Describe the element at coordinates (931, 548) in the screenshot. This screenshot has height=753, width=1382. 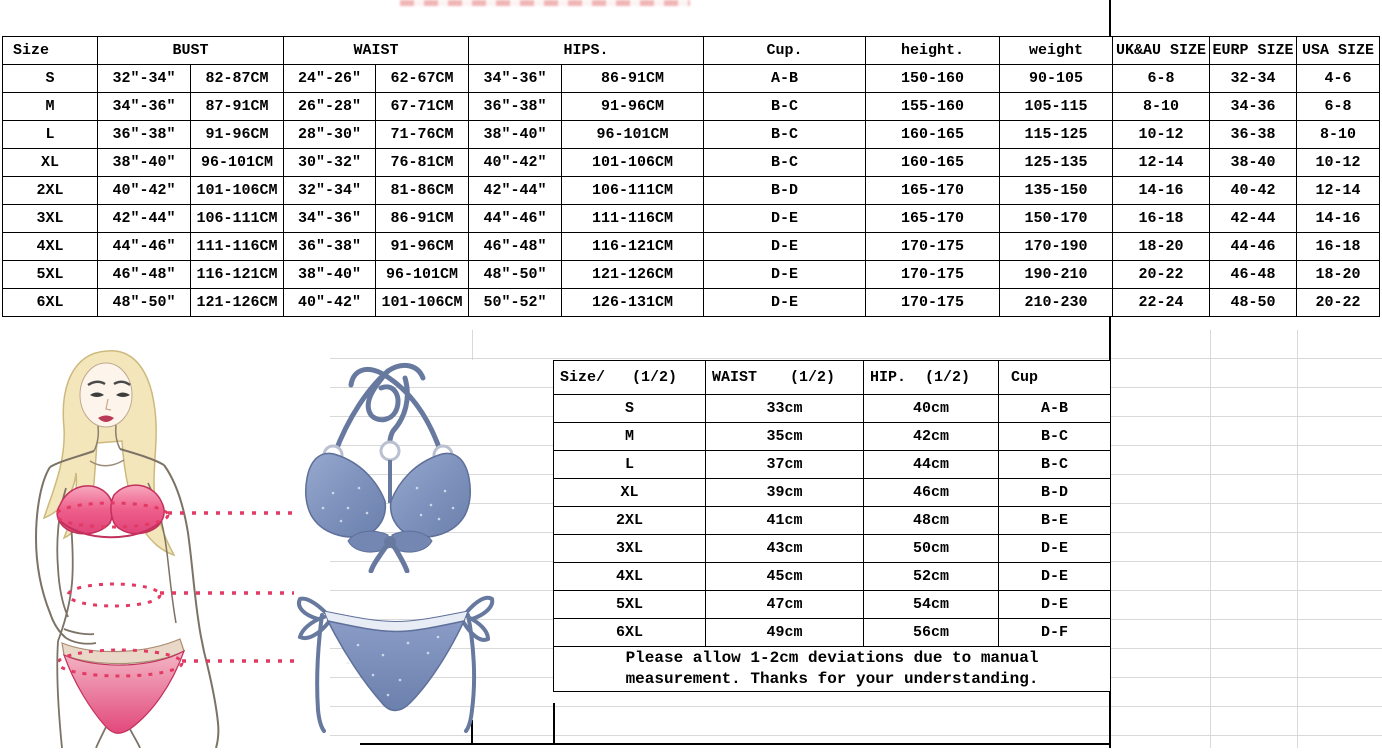
I see `table-cell: 50cm` at that location.